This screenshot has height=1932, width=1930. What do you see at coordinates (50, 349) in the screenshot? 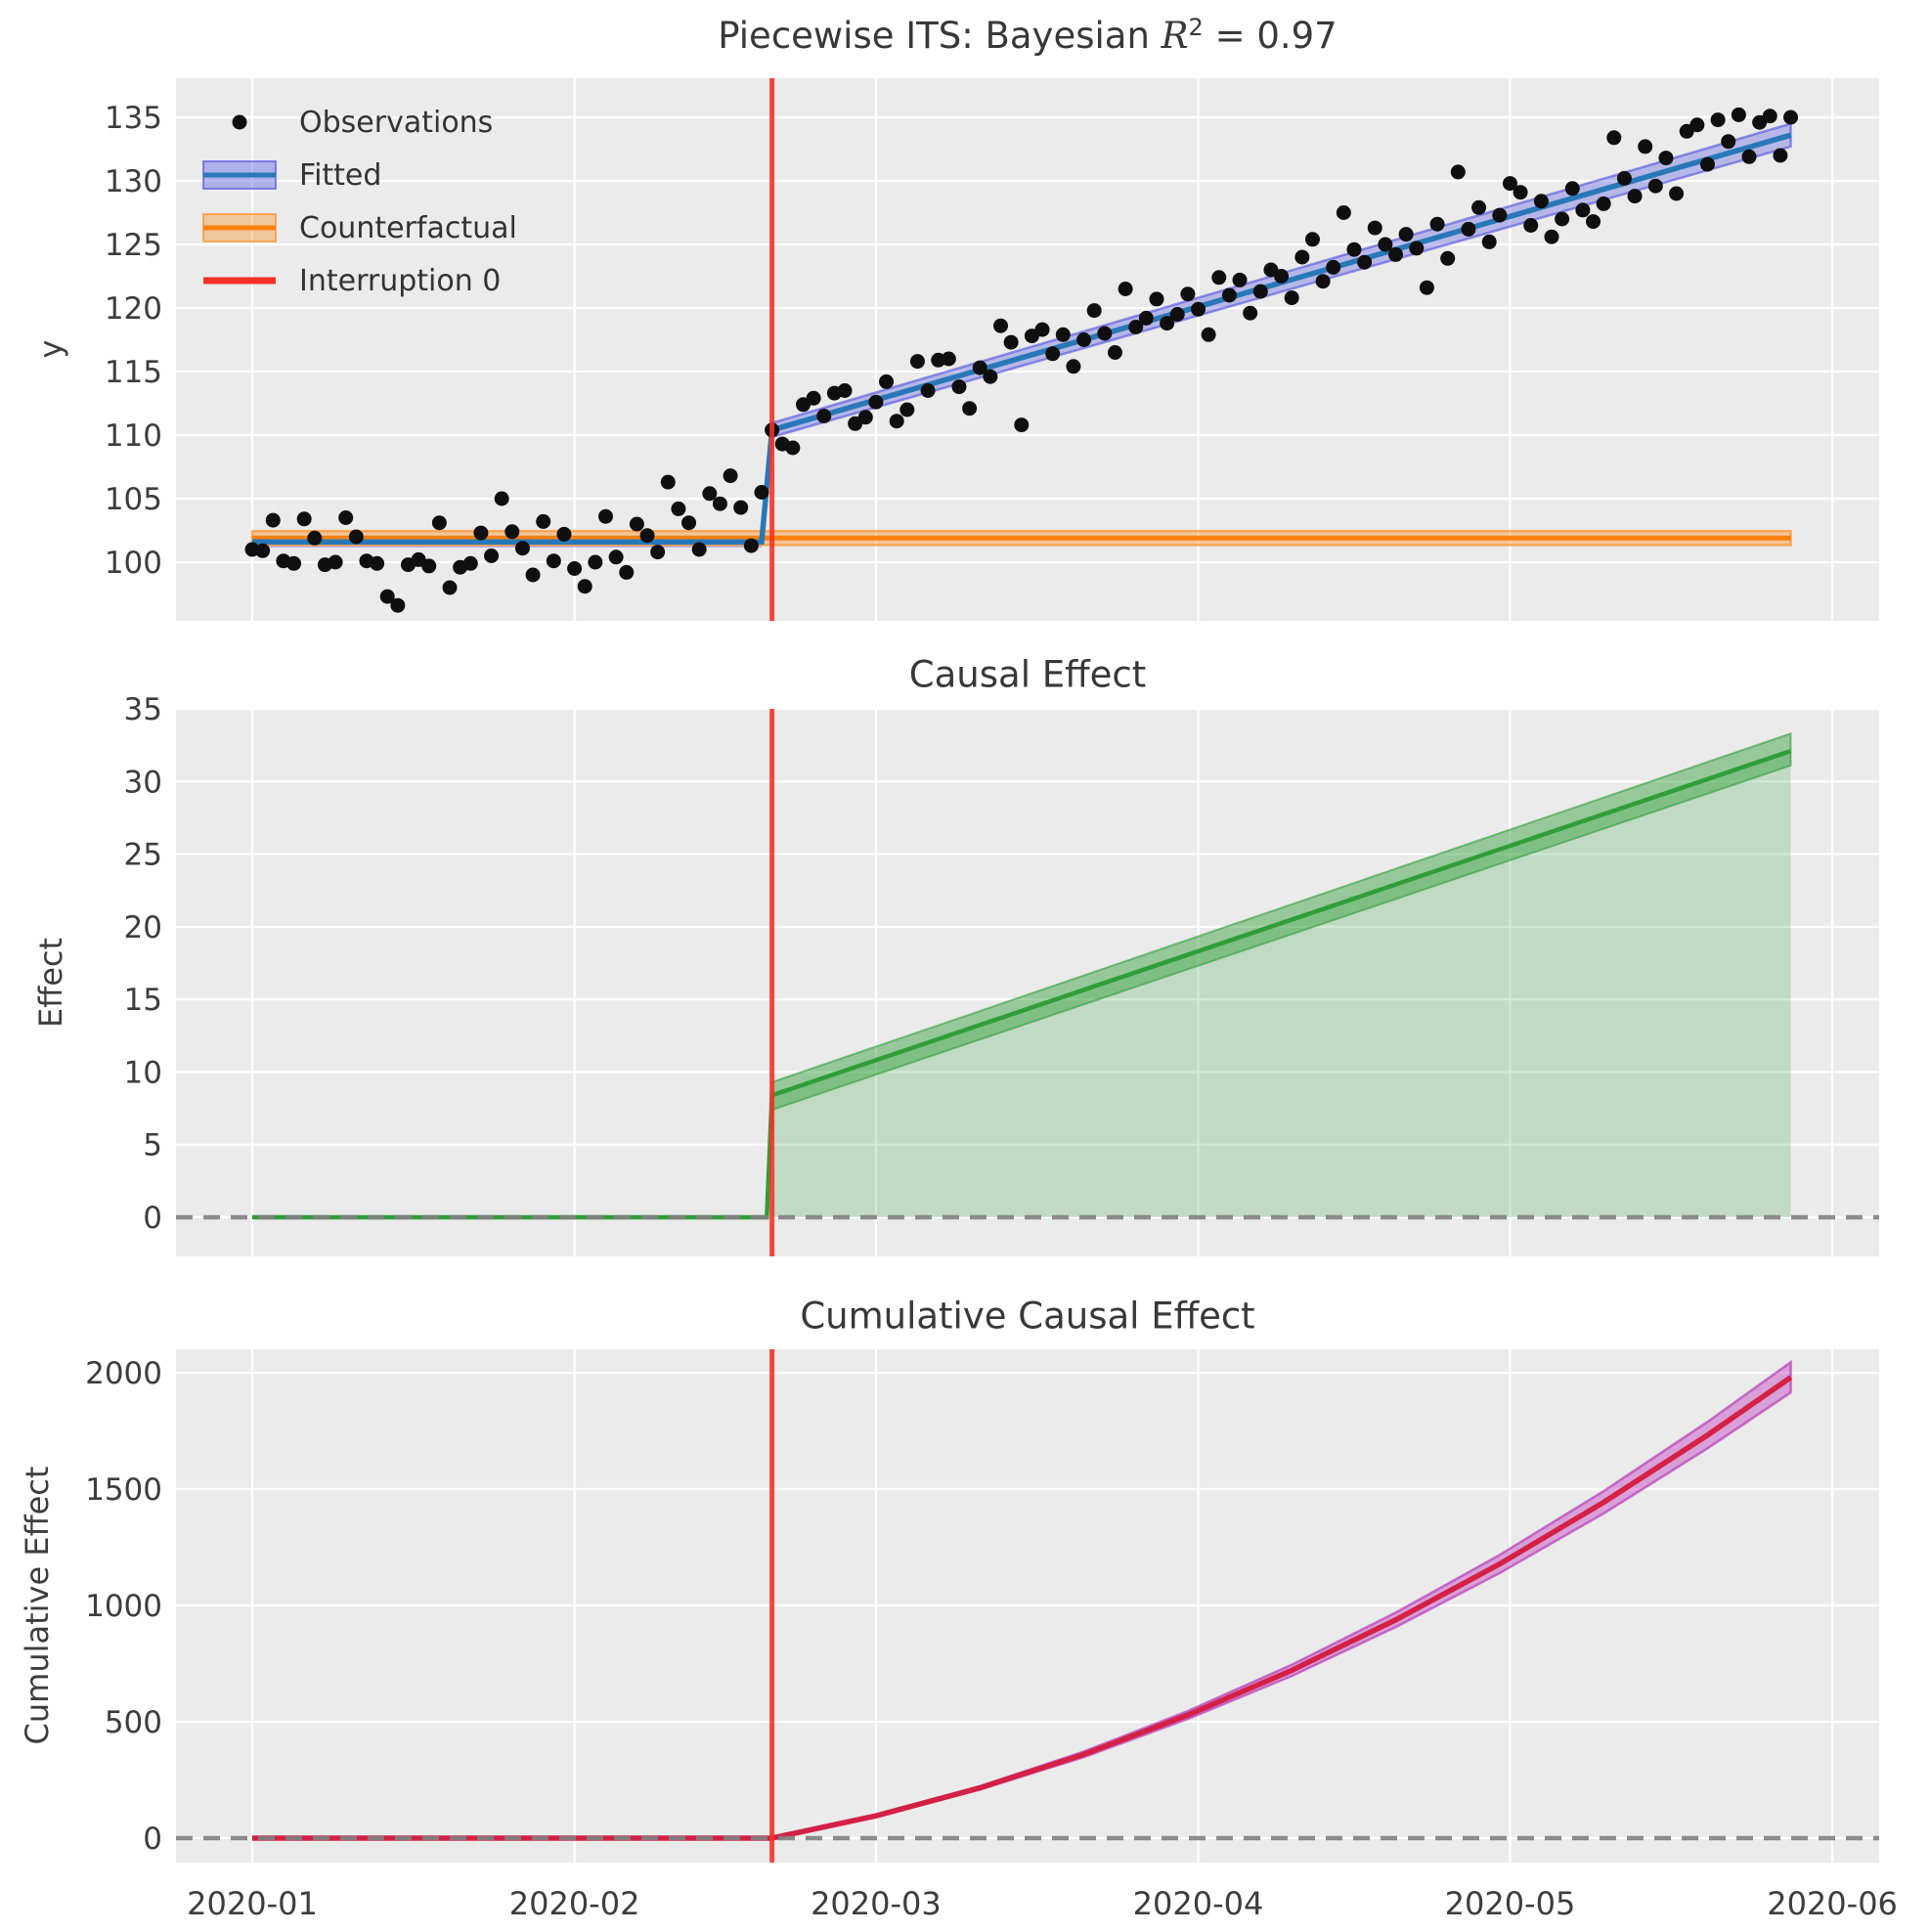
I see `y-axis-label-top: y` at bounding box center [50, 349].